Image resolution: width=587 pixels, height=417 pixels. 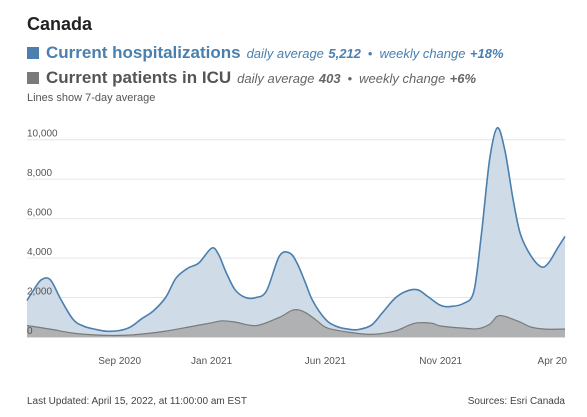 I want to click on y-tick-label: 4,000, so click(x=39, y=252).